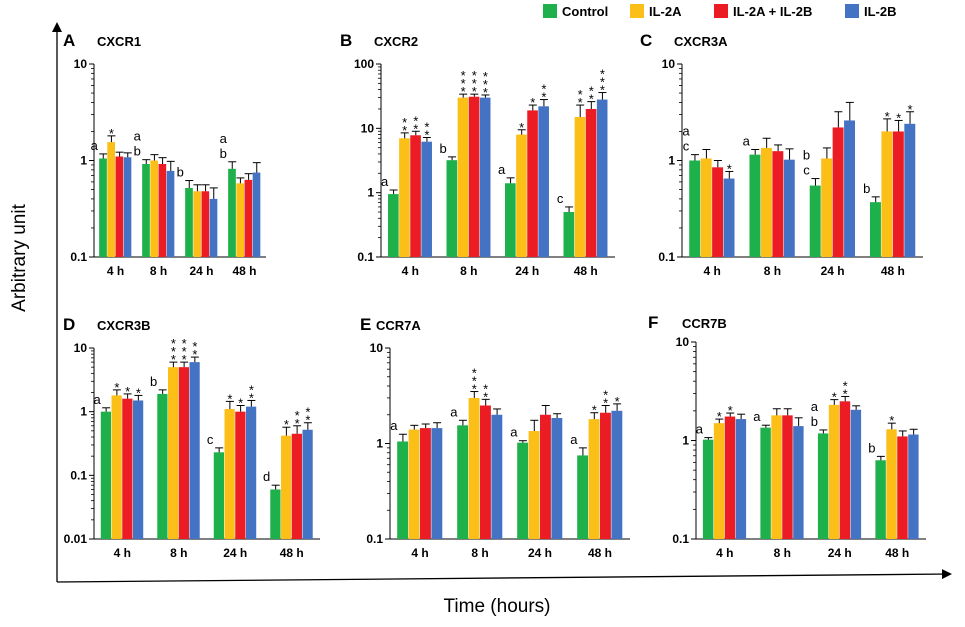 The image size is (965, 627). I want to click on panel-d-x-tick-label: 24 h, so click(235, 553).